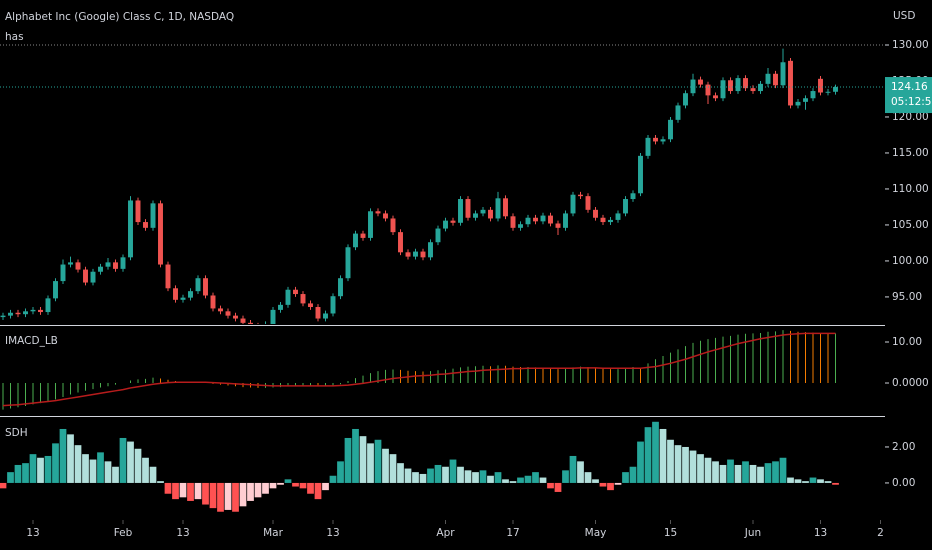 This screenshot has height=550, width=932. What do you see at coordinates (419, 369) in the screenshot?
I see `signal-line` at bounding box center [419, 369].